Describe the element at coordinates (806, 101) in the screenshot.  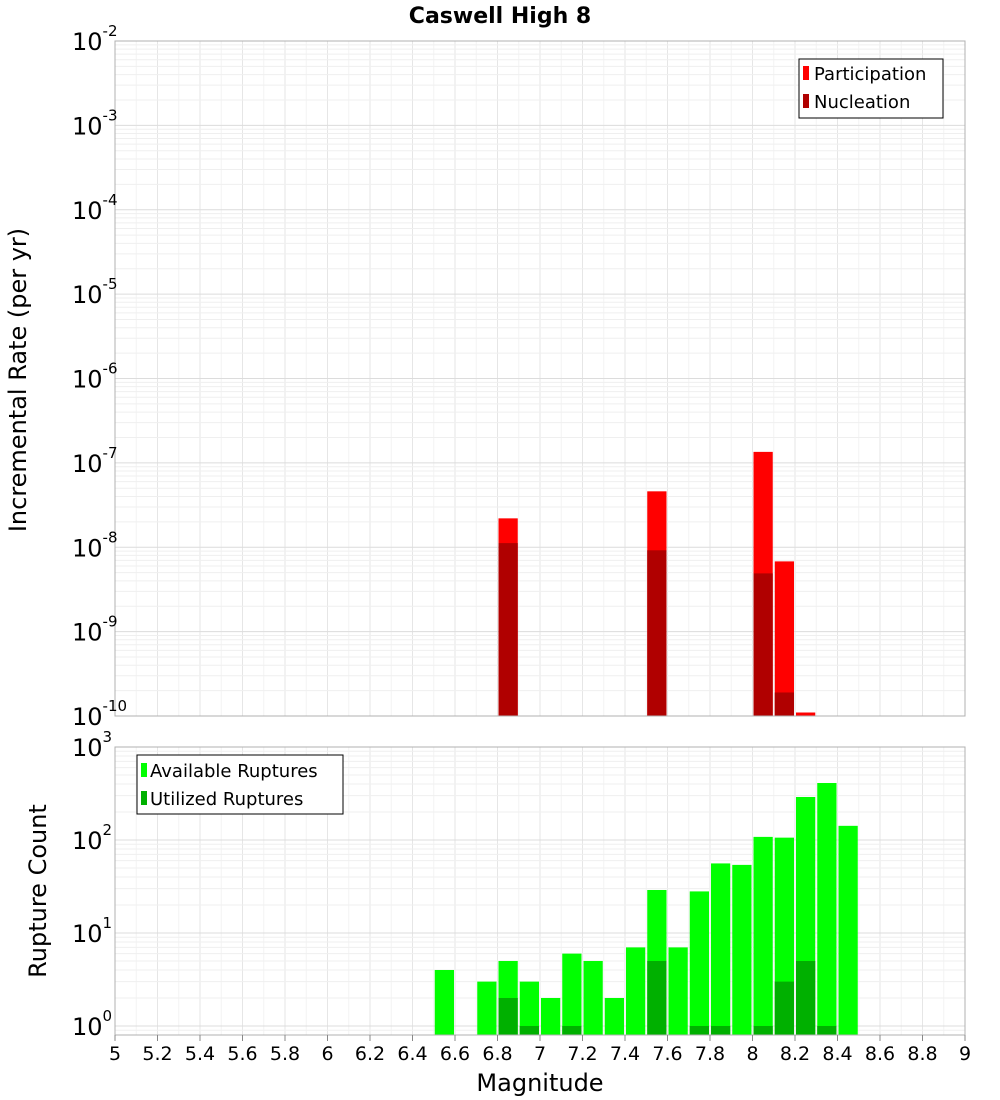
I see `nucleation-legend-swatch` at that location.